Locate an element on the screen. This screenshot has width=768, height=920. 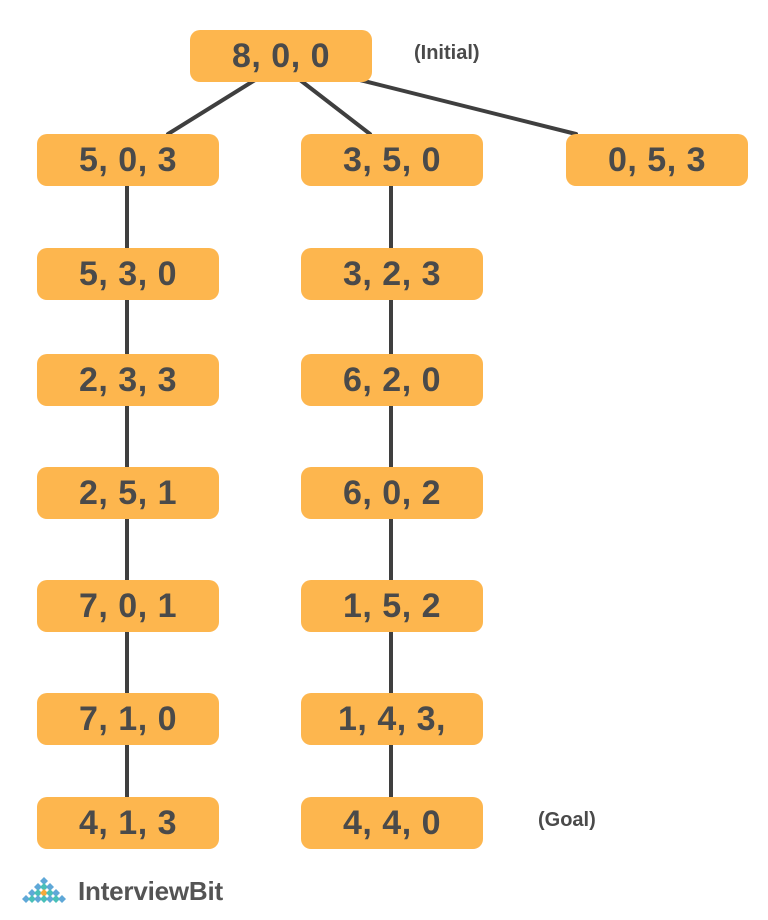
node-goal-state: 4, 4, 0 is located at coordinates (392, 823).